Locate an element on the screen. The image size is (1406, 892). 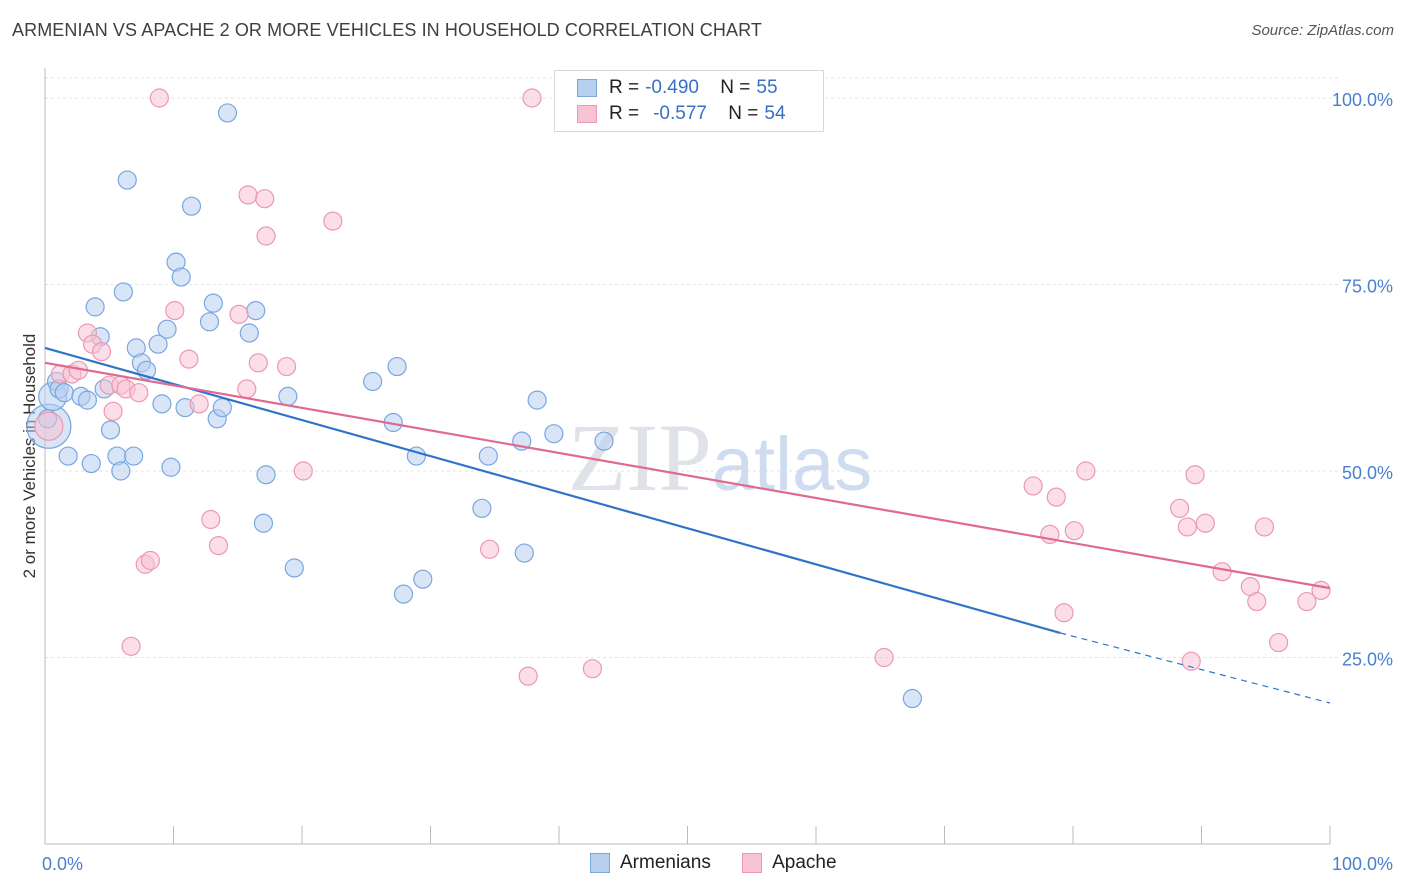
x-tick-label-start: 0.0% is located at coordinates (62, 864).